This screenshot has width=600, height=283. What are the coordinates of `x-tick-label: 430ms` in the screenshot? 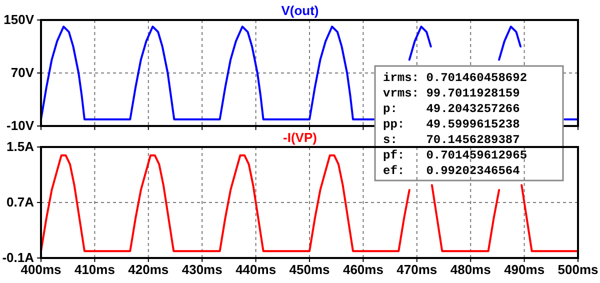 It's located at (202, 270).